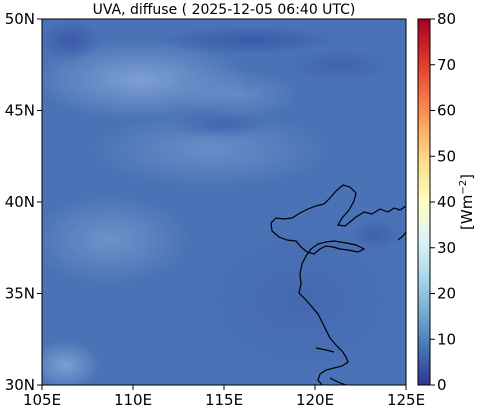 This screenshot has height=412, width=480. What do you see at coordinates (315, 400) in the screenshot?
I see `lon-tick-label: 120E` at bounding box center [315, 400].